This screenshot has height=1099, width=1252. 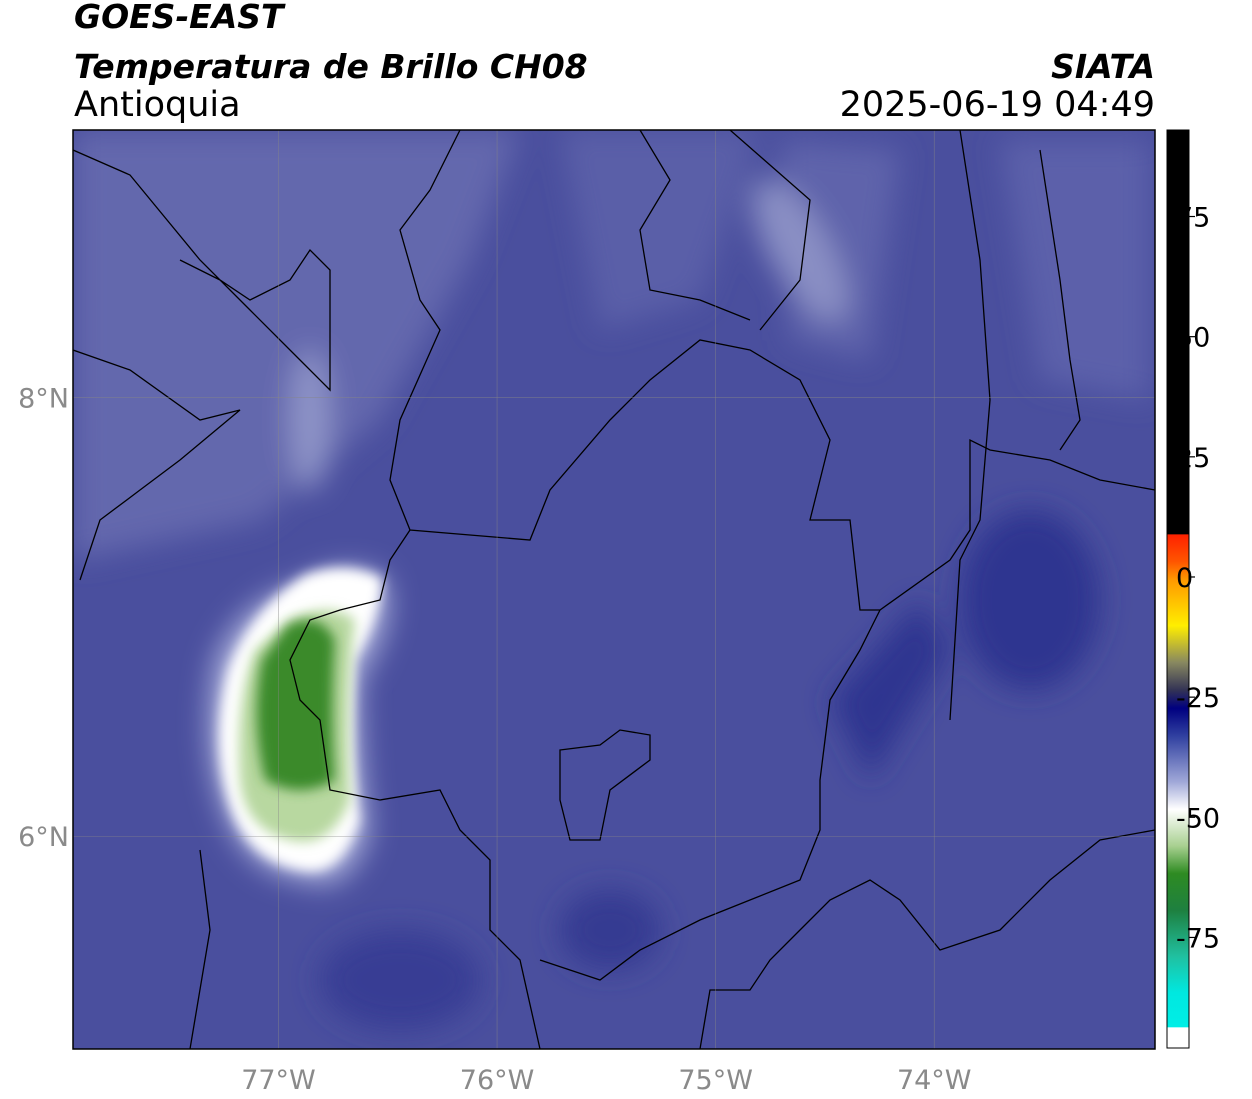 I want to click on colorbar-tick-label: -75, so click(x=1198, y=938).